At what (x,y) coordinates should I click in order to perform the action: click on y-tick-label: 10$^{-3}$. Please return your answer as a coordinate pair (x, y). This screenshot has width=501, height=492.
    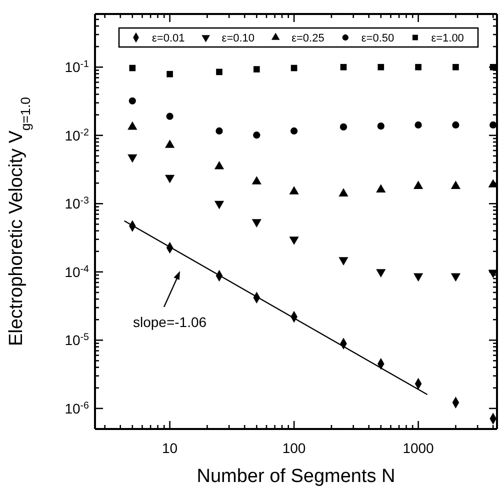
    Looking at the image, I should click on (77, 203).